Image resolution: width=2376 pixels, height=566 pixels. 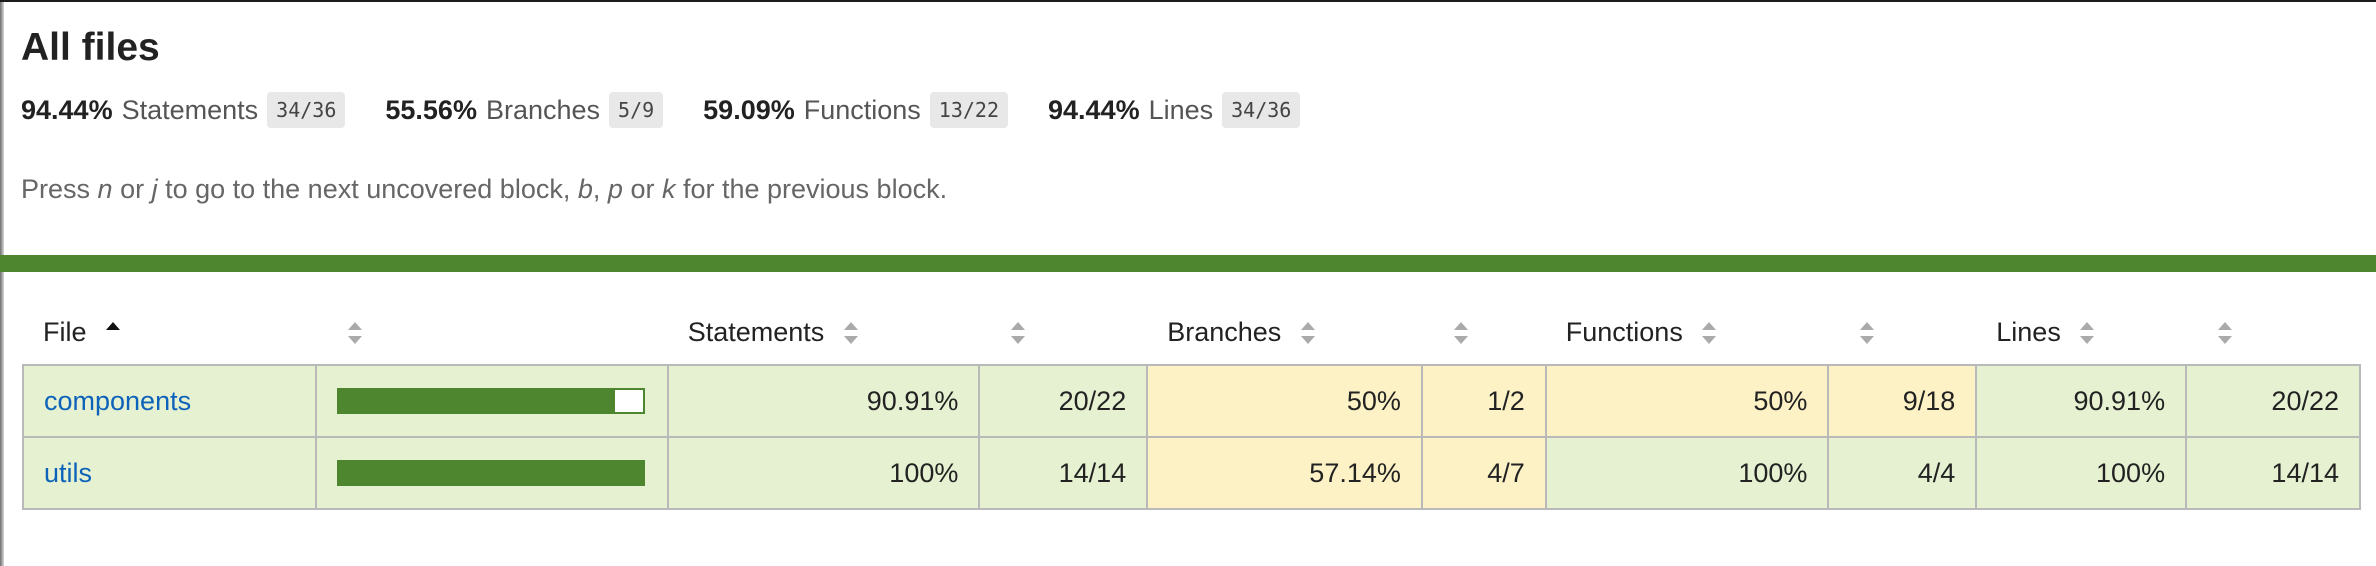 What do you see at coordinates (1188, 1) in the screenshot?
I see `window-top-border` at bounding box center [1188, 1].